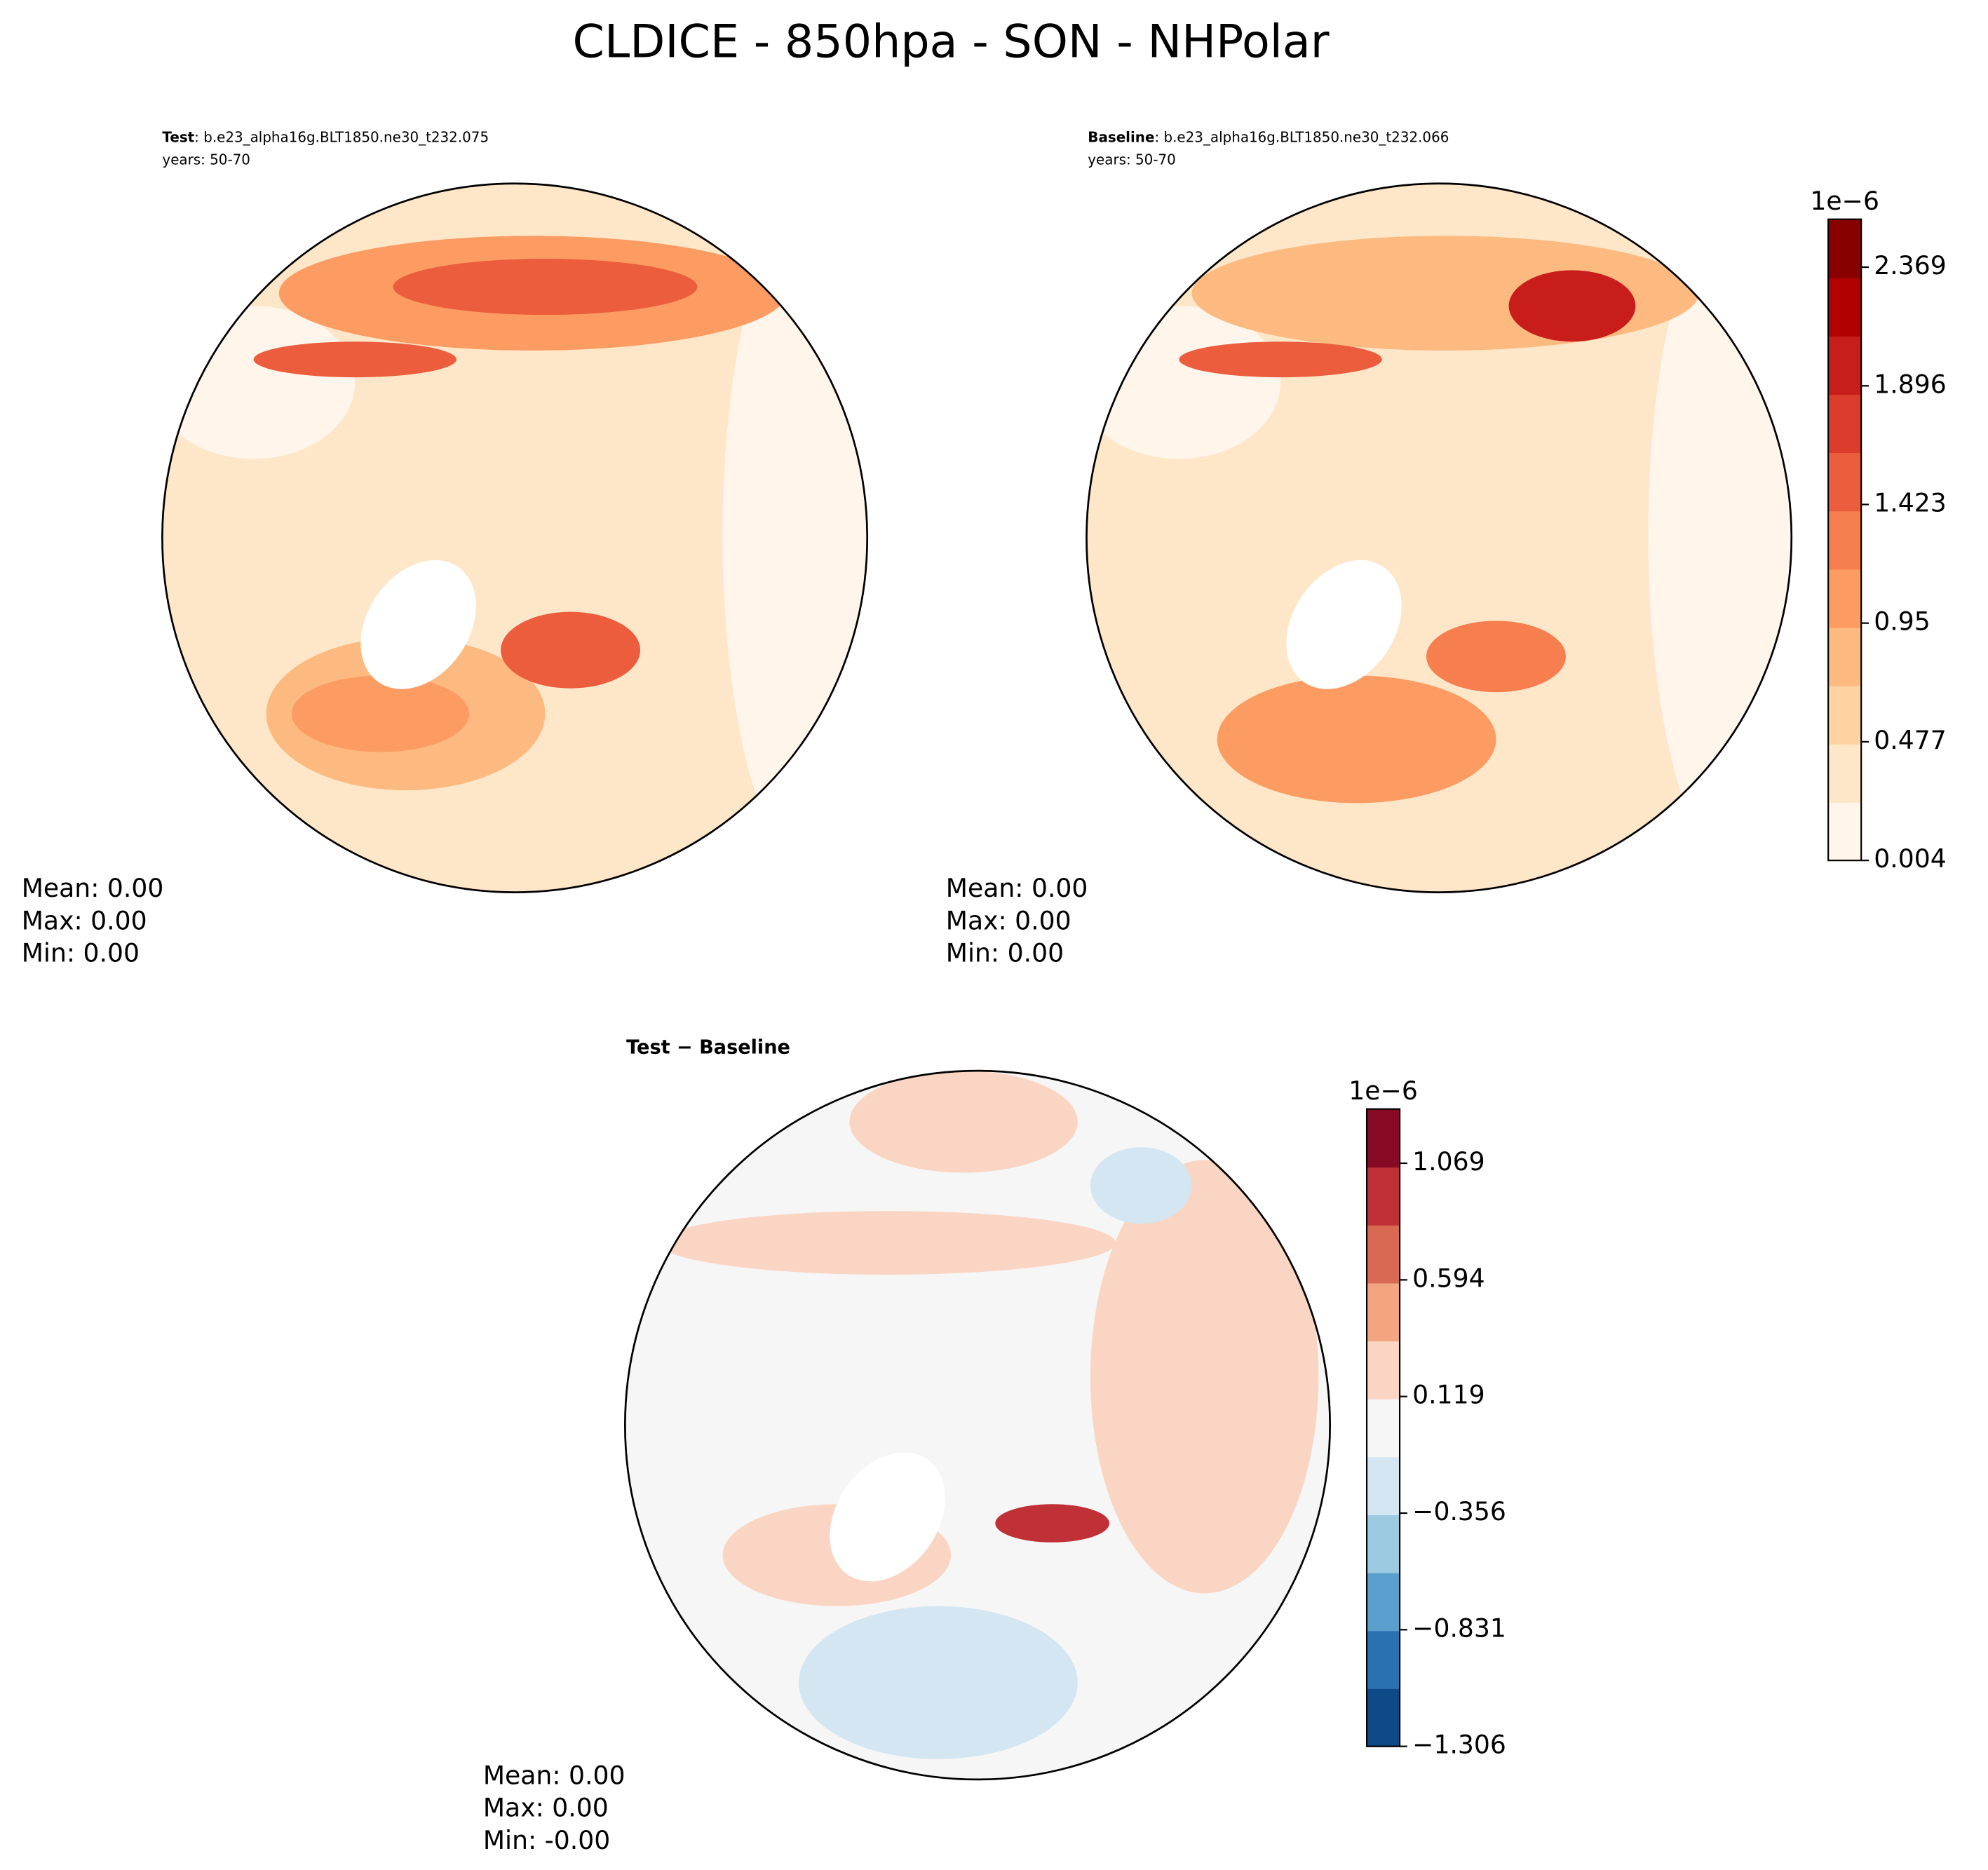  What do you see at coordinates (546, 1840) in the screenshot?
I see `panel-stat: Min: -0.00` at bounding box center [546, 1840].